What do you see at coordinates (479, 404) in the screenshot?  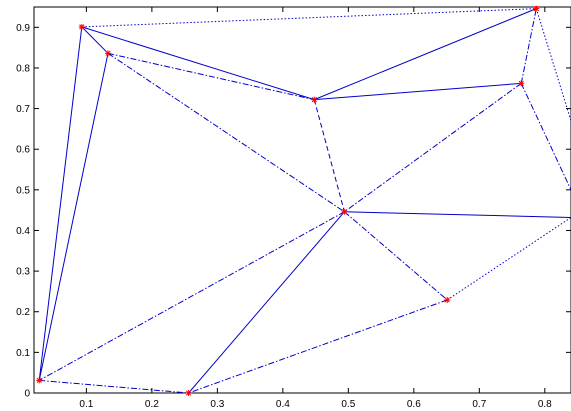 I see `x-tick-label-6: 0.7` at bounding box center [479, 404].